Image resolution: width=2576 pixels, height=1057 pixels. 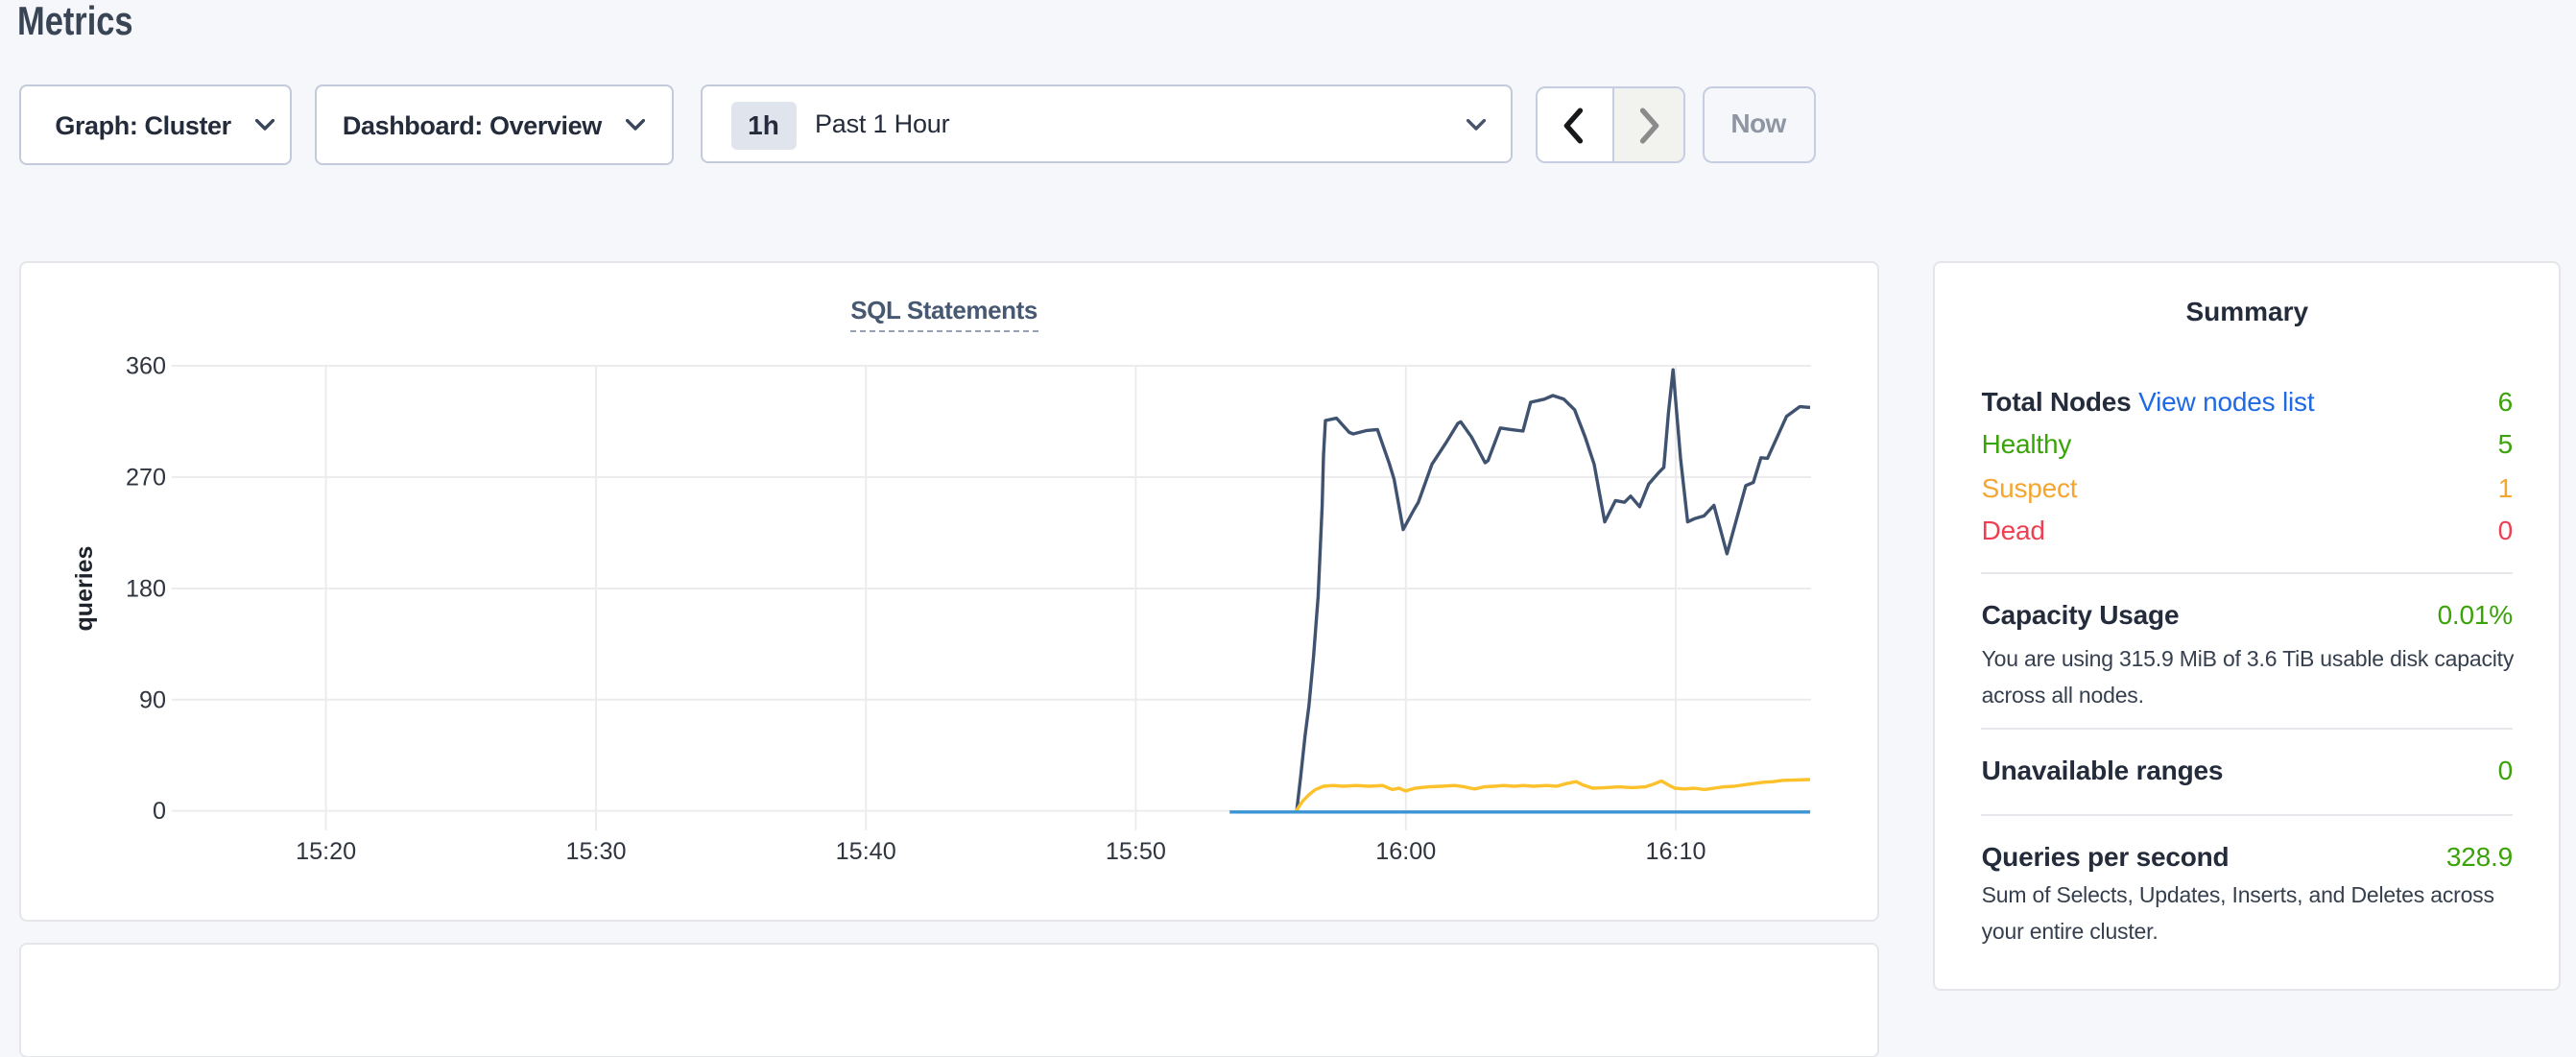 I want to click on svg-text: 15:50, so click(x=1135, y=850).